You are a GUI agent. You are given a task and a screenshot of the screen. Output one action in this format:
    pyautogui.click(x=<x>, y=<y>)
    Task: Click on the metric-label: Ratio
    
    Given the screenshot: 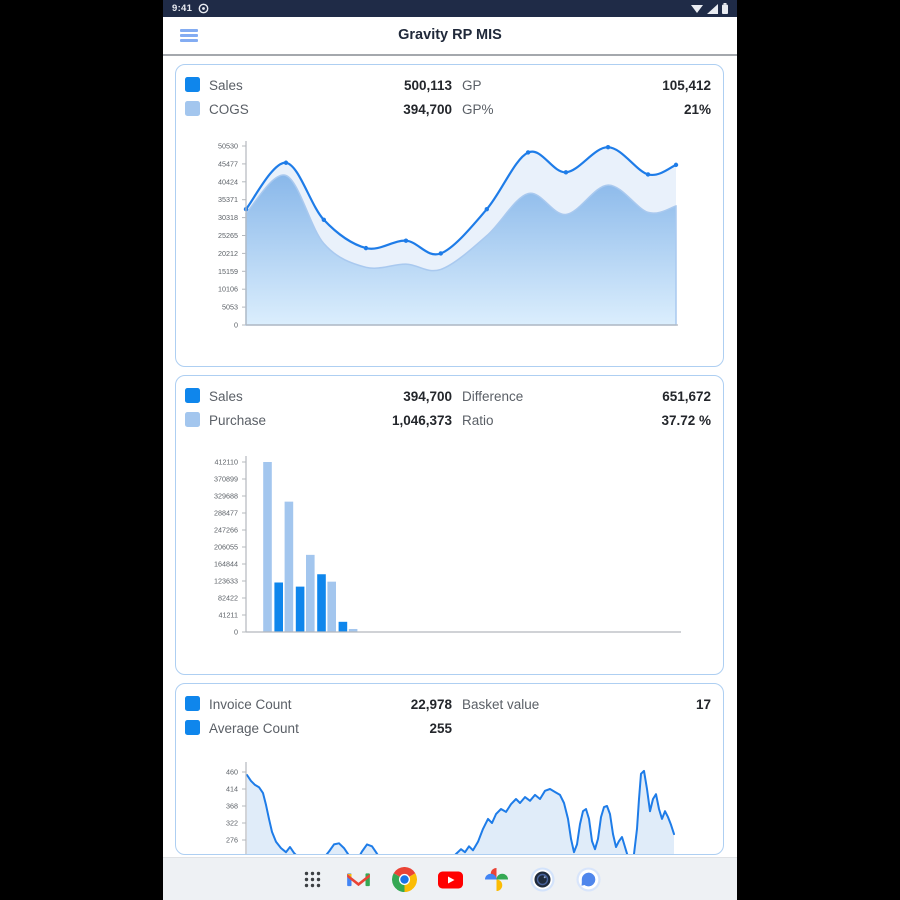 What is the action you would take?
    pyautogui.click(x=478, y=420)
    